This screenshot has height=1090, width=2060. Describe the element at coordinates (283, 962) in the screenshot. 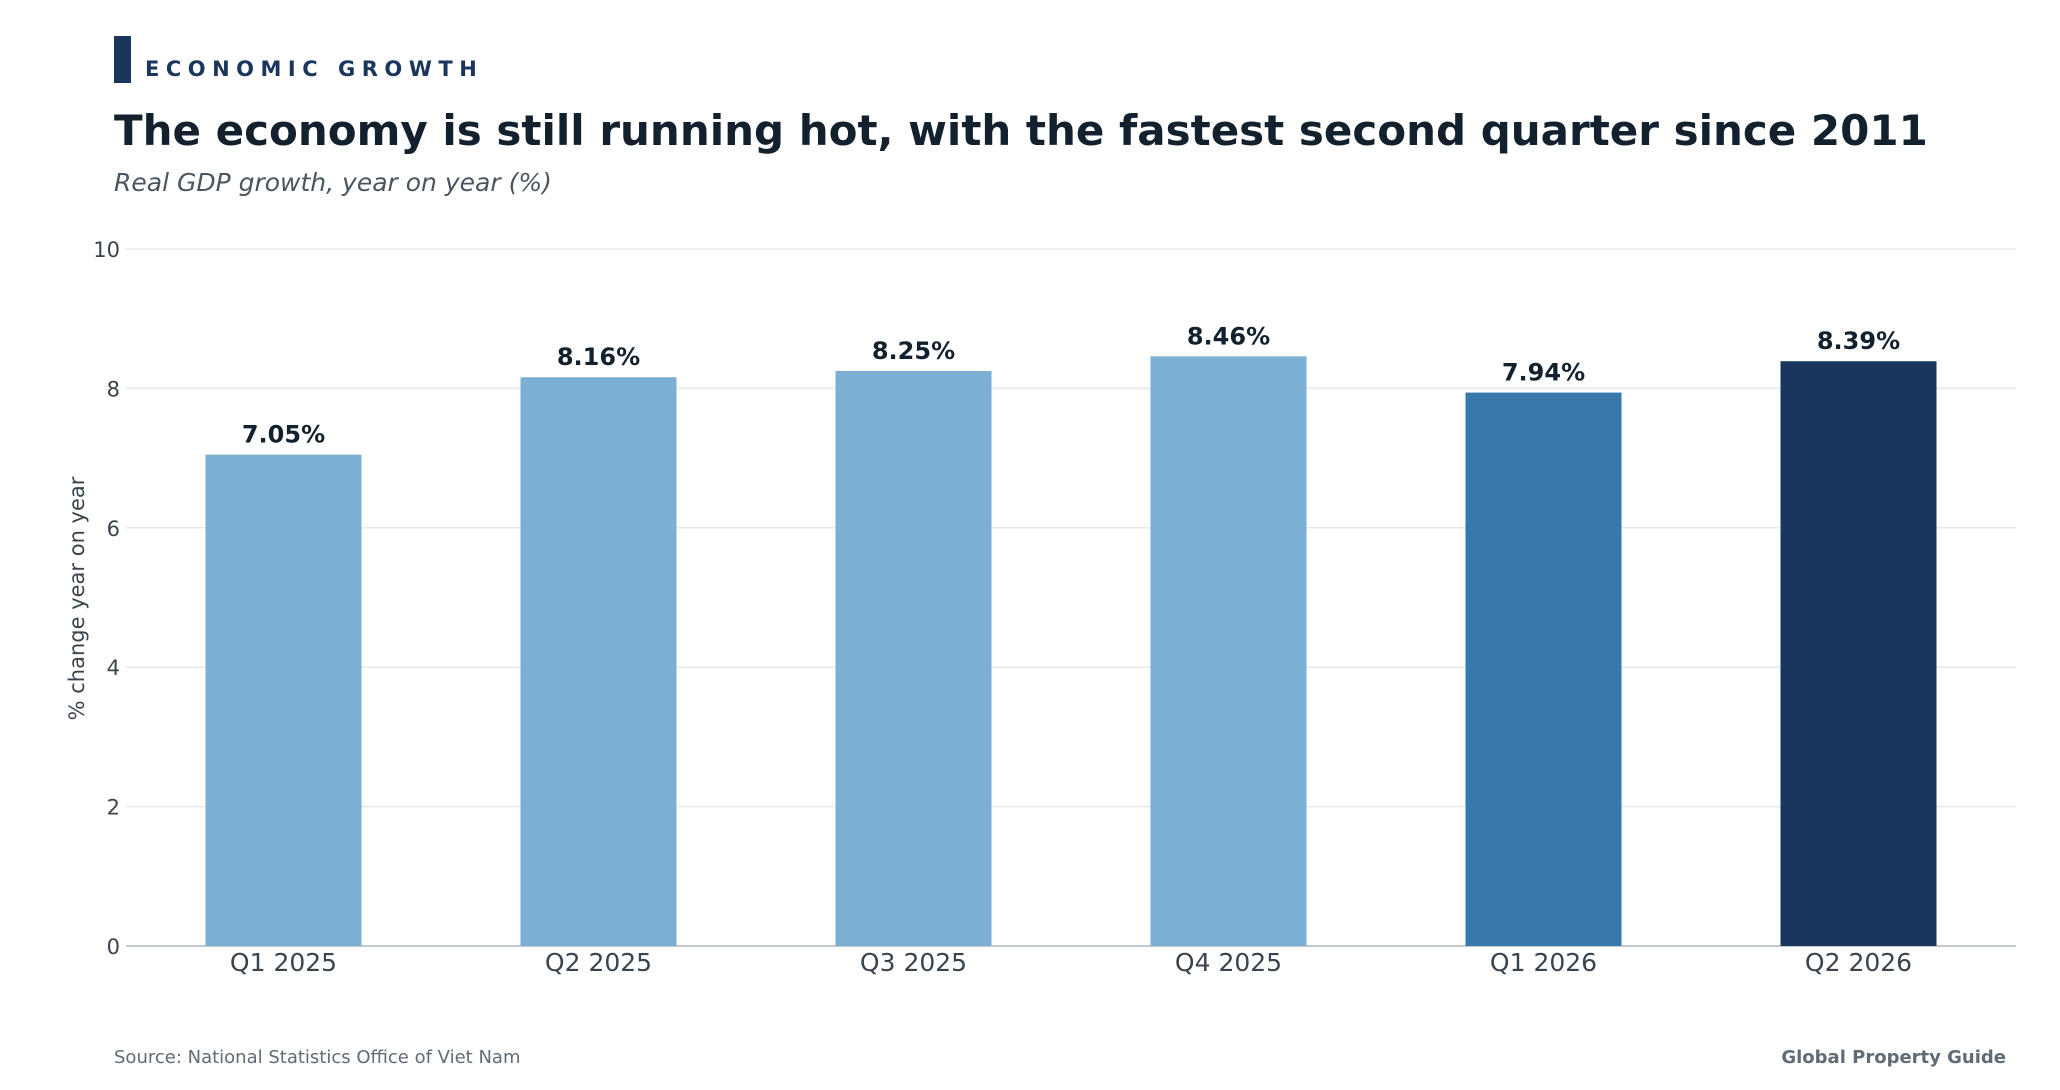

I see `x-tick-label: Q1 2025` at that location.